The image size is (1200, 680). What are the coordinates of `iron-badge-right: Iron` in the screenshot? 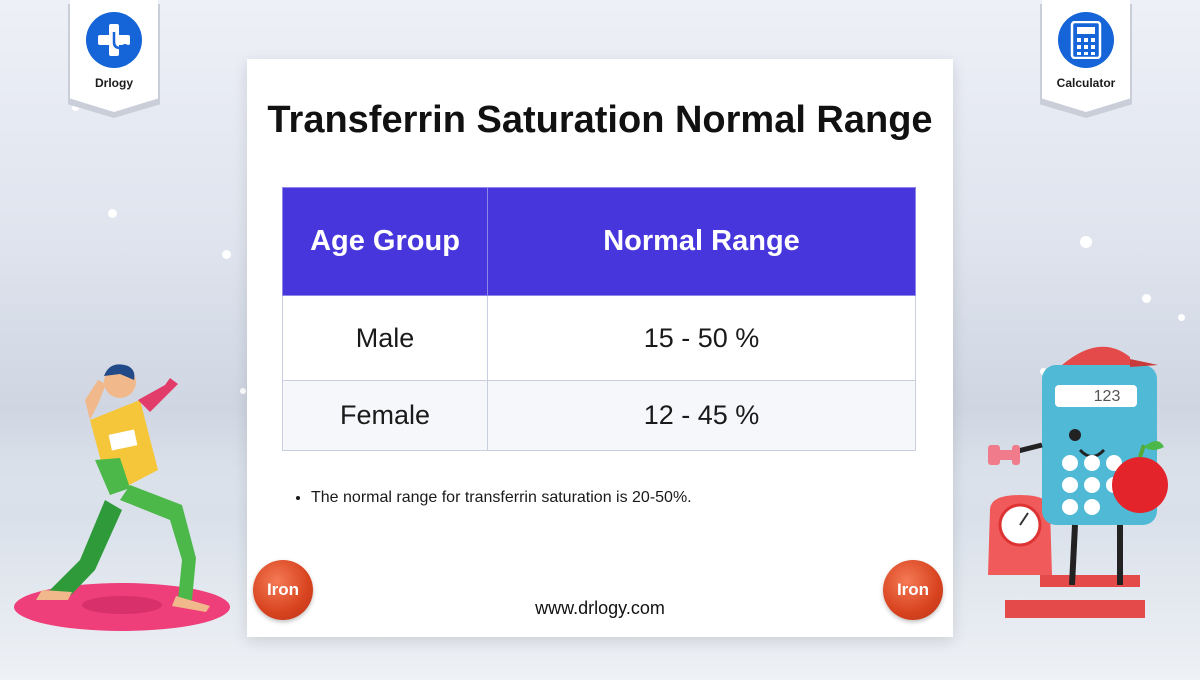 It's located at (913, 590).